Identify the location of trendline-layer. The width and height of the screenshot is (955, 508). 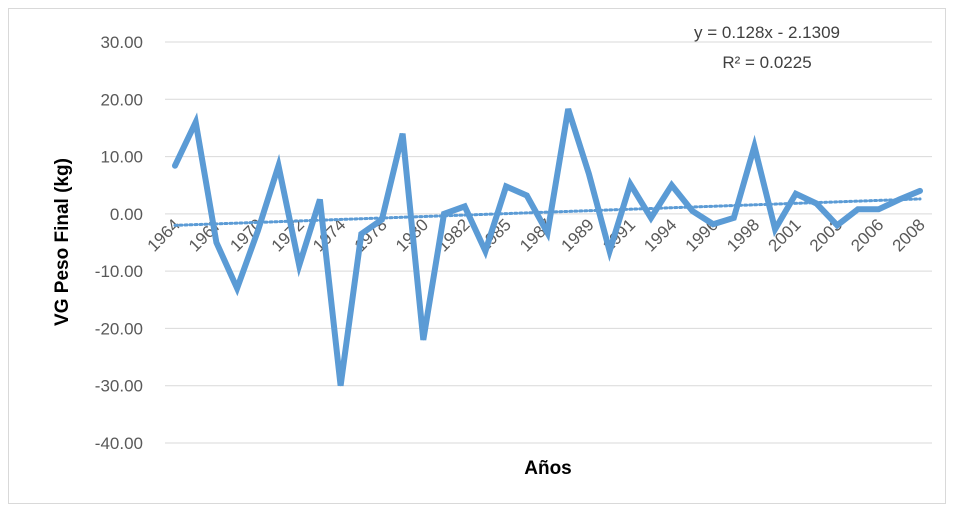
(547, 212).